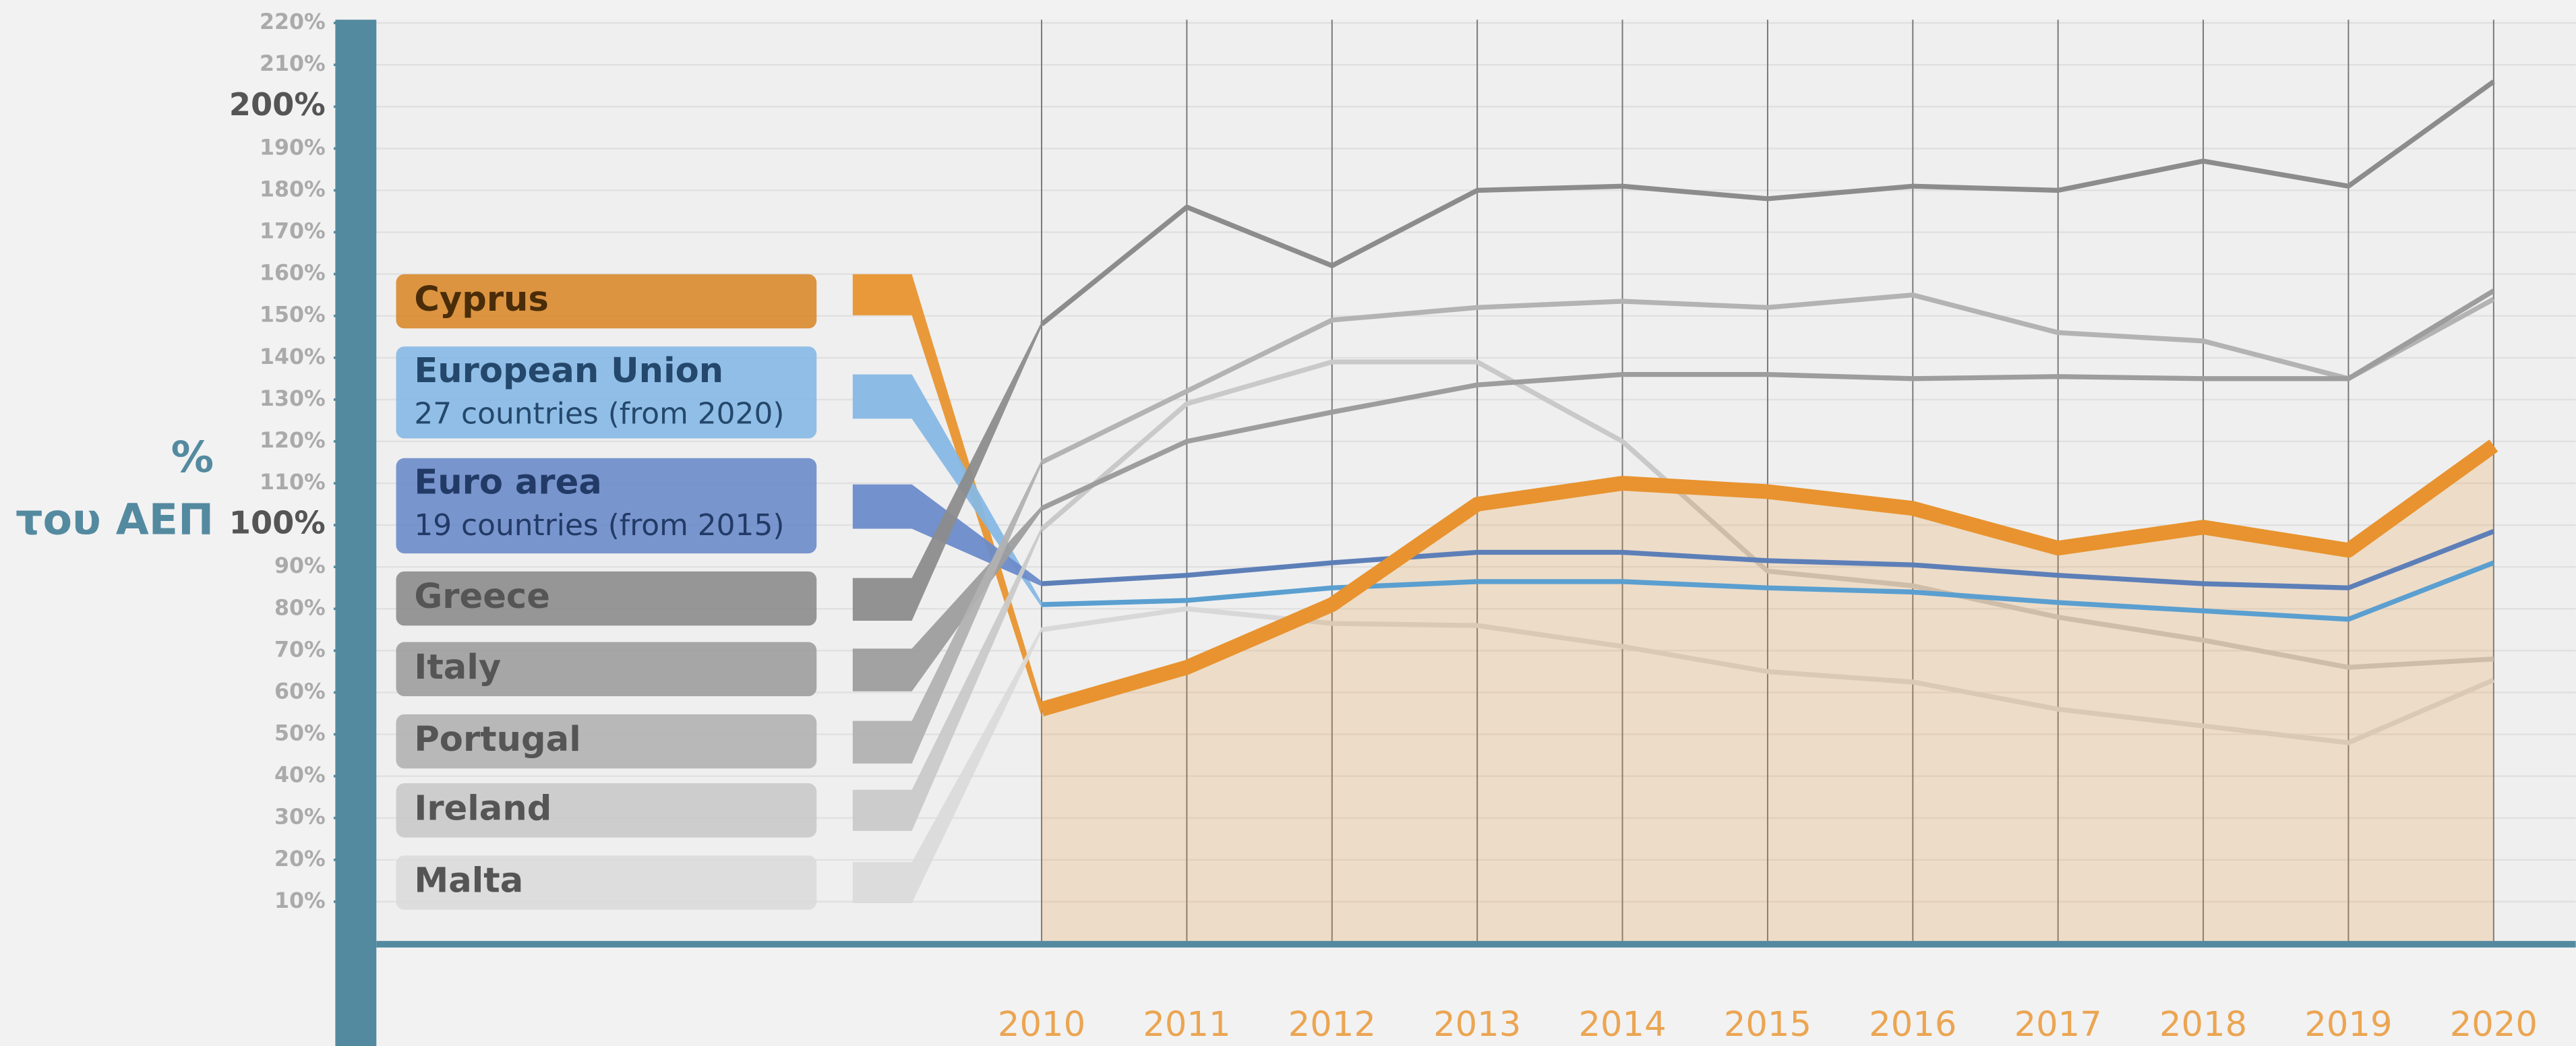 This screenshot has height=1046, width=2576. What do you see at coordinates (356, 533) in the screenshot?
I see `y-axis-bar` at bounding box center [356, 533].